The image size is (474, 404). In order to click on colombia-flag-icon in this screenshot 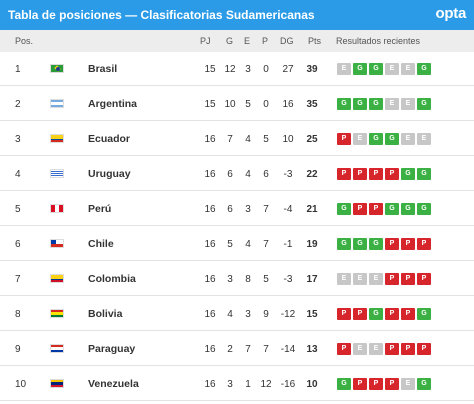, I will do `click(57, 278)`.